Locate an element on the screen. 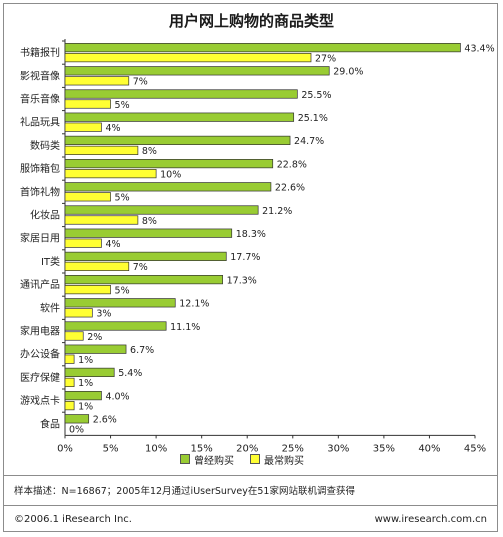 The height and width of the screenshot is (537, 503). legend-item-most-bought: 最常购买 is located at coordinates (277, 459).